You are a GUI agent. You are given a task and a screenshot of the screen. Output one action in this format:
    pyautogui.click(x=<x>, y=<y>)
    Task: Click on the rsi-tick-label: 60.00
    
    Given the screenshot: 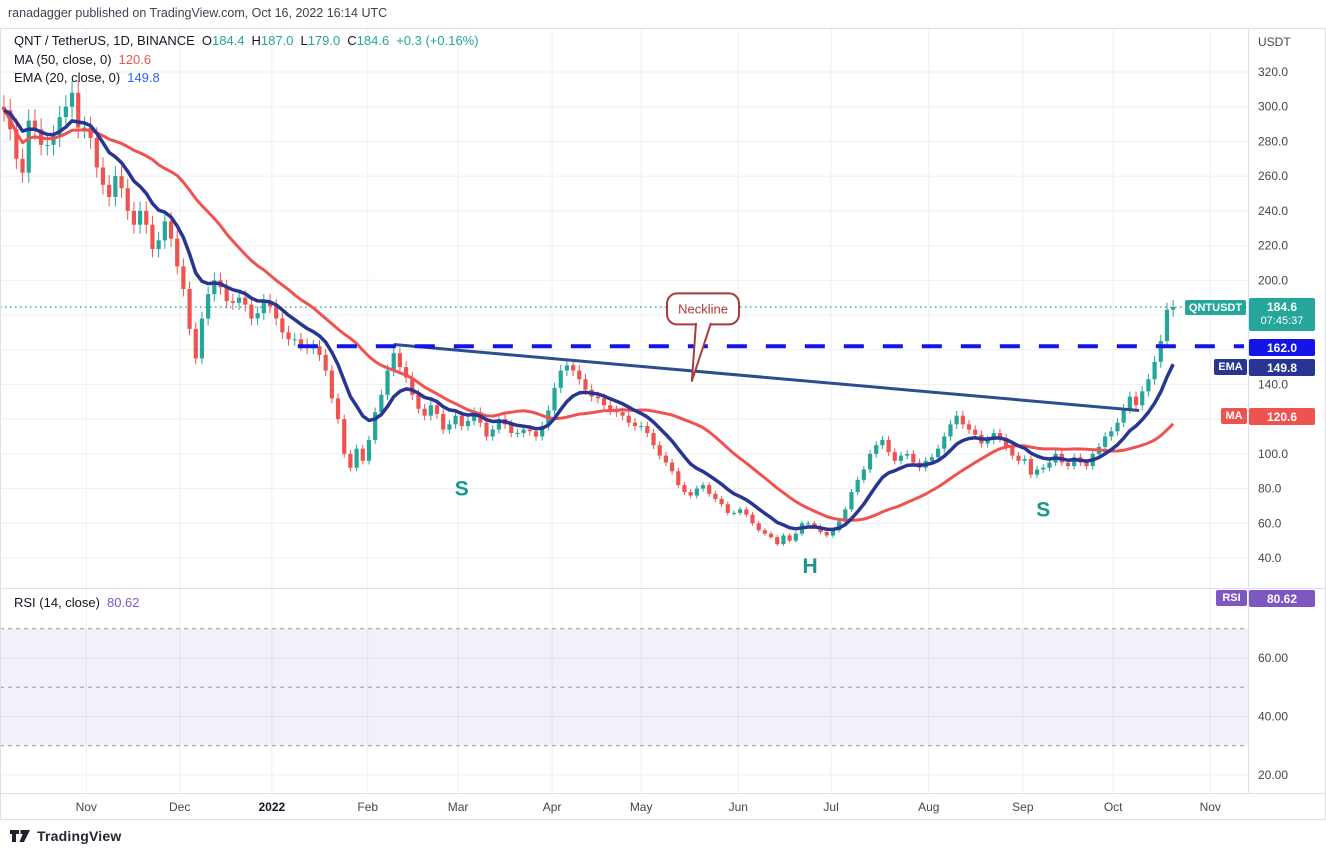 What is the action you would take?
    pyautogui.click(x=1273, y=658)
    